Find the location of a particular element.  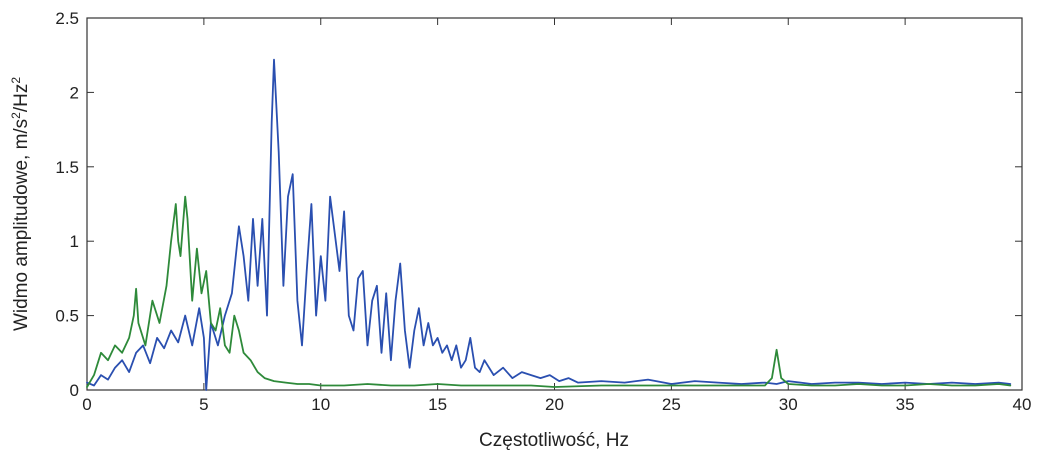

x-tick-label: 5 is located at coordinates (203, 404).